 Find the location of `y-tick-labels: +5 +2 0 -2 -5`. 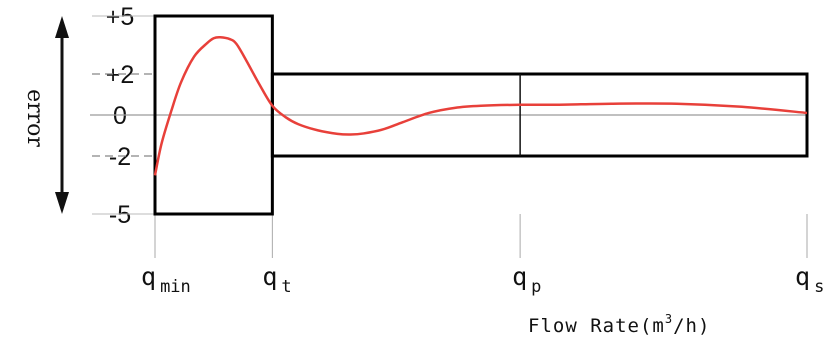

y-tick-labels: +5 +2 0 -2 -5 is located at coordinates (120, 116).